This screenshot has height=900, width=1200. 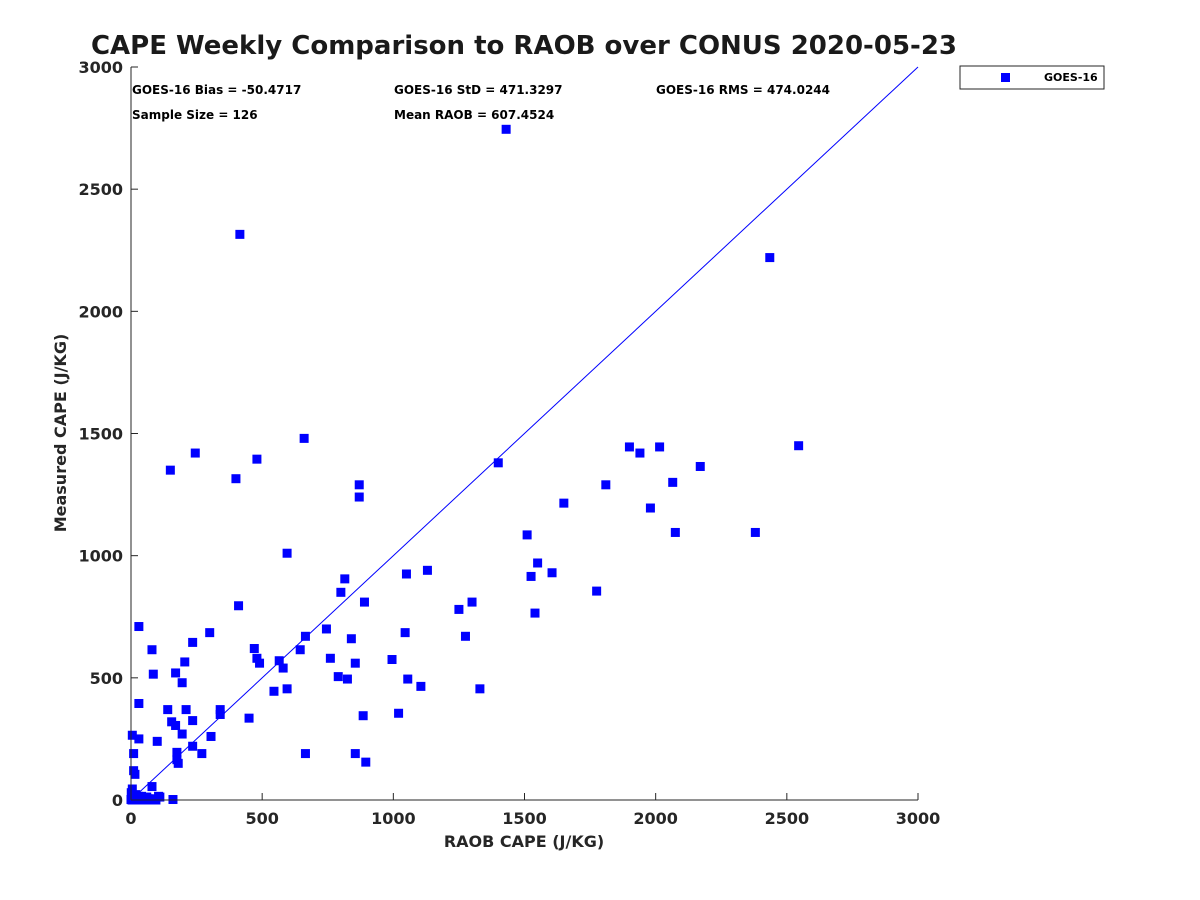 What do you see at coordinates (100, 311) in the screenshot?
I see `y-tick-label: 2000` at bounding box center [100, 311].